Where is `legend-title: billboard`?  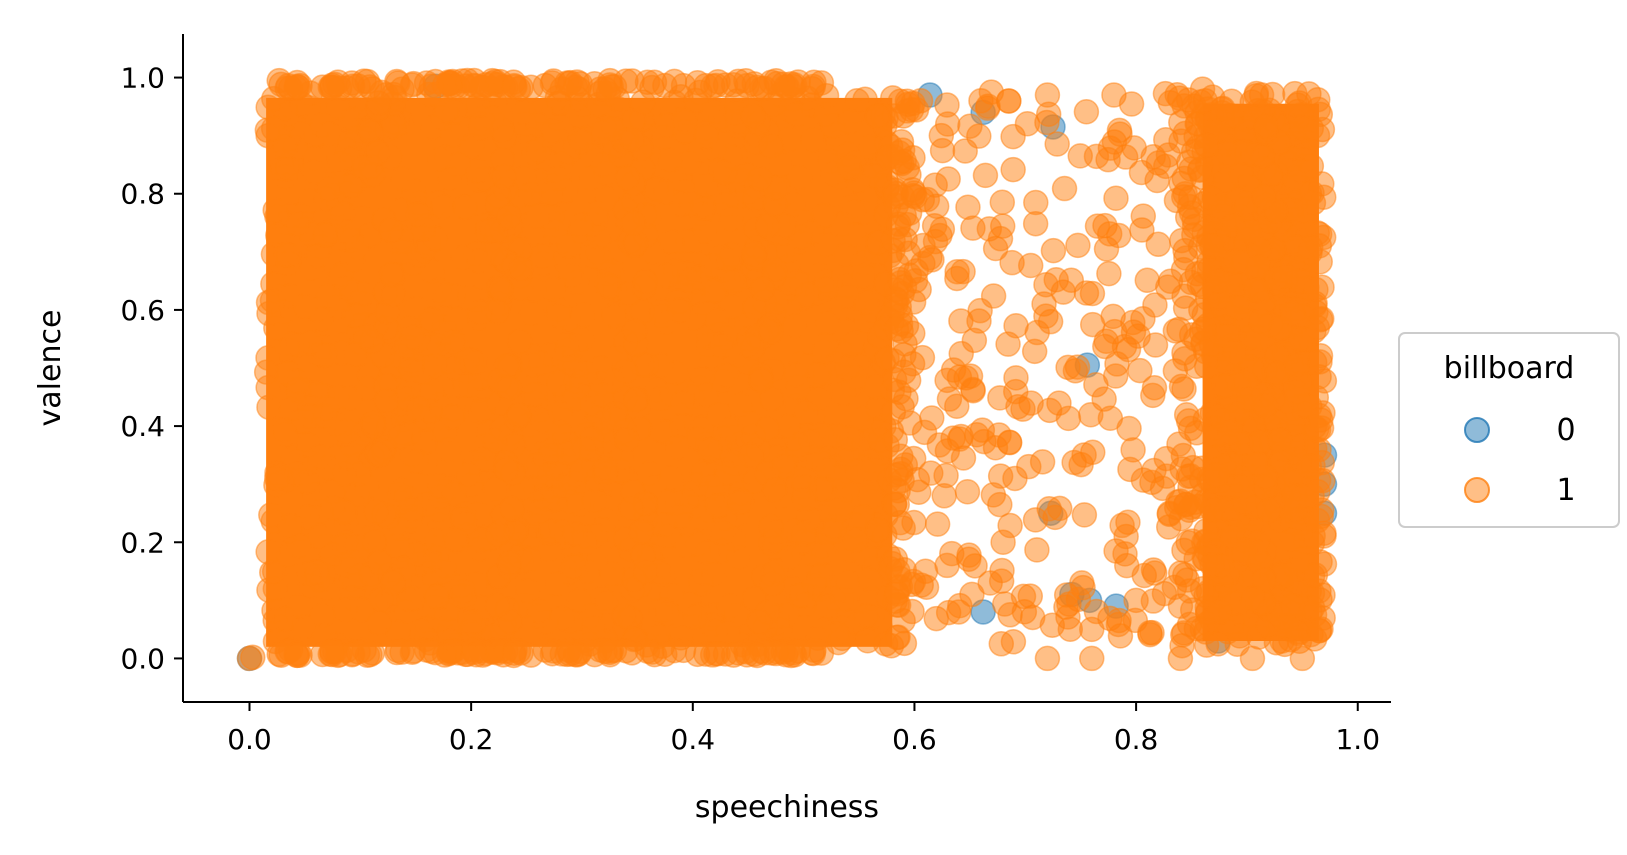
legend-title: billboard is located at coordinates (1509, 368).